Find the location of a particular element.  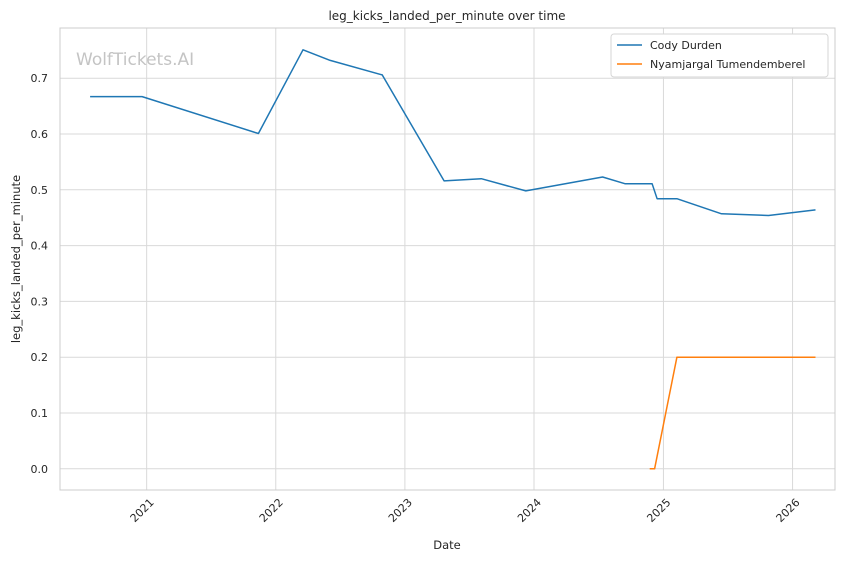

x-tick-label: 2025 is located at coordinates (658, 510).